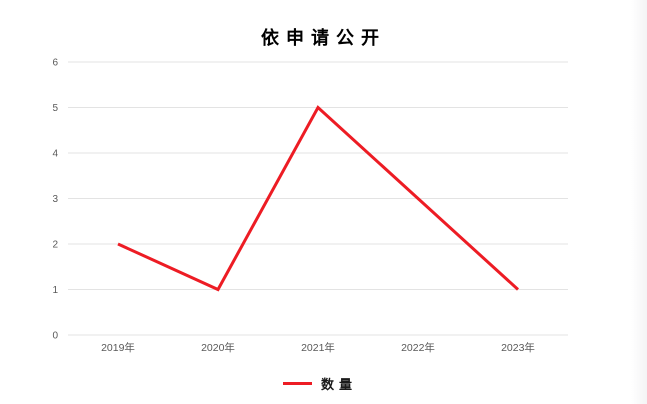 This screenshot has height=404, width=647. What do you see at coordinates (323, 38) in the screenshot?
I see `chart-title: 依申请公开` at bounding box center [323, 38].